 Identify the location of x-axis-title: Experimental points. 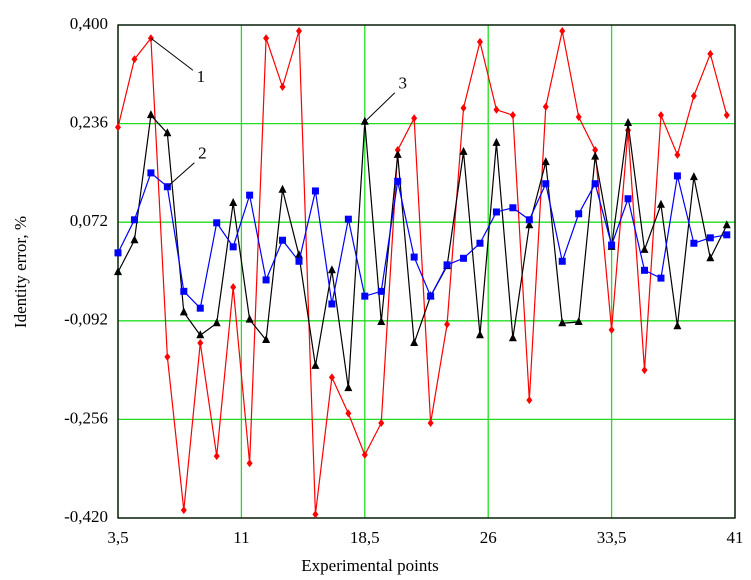
(369, 565).